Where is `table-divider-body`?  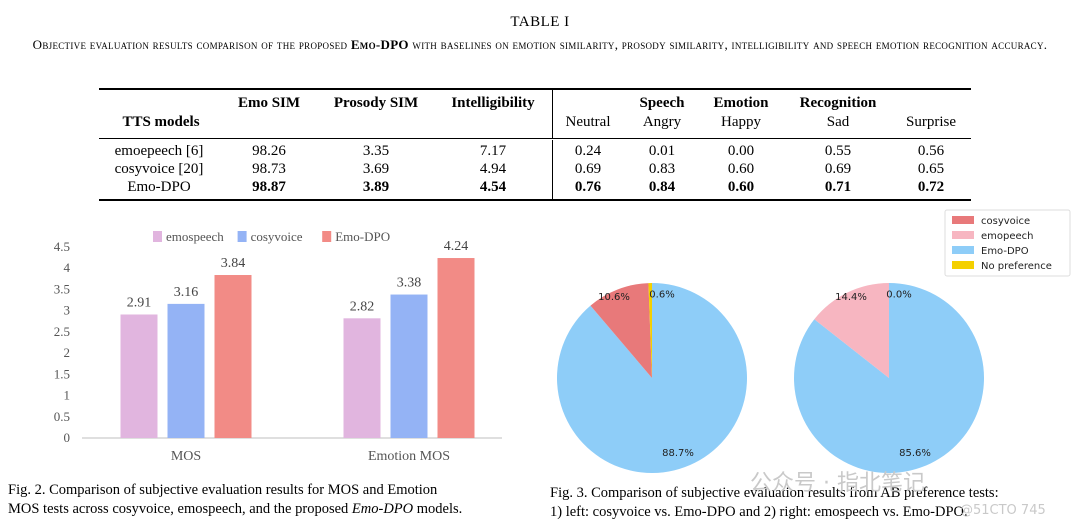 table-divider-body is located at coordinates (552, 169).